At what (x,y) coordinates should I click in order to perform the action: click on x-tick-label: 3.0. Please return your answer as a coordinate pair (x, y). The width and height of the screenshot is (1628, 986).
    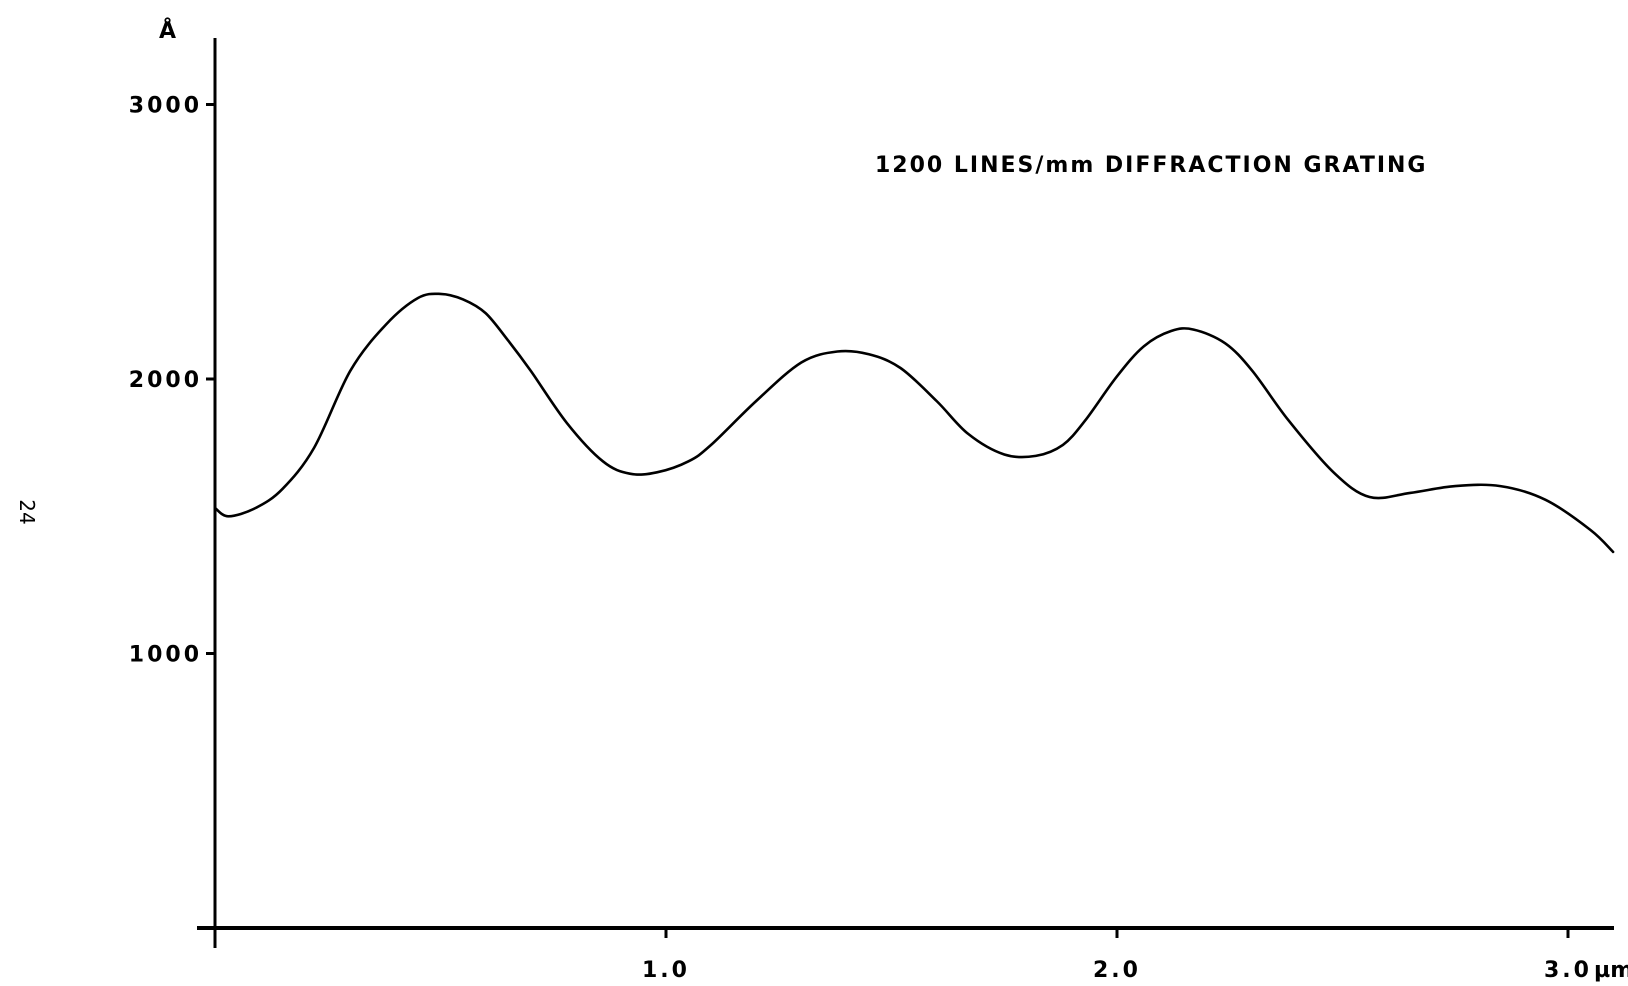
    Looking at the image, I should click on (1568, 970).